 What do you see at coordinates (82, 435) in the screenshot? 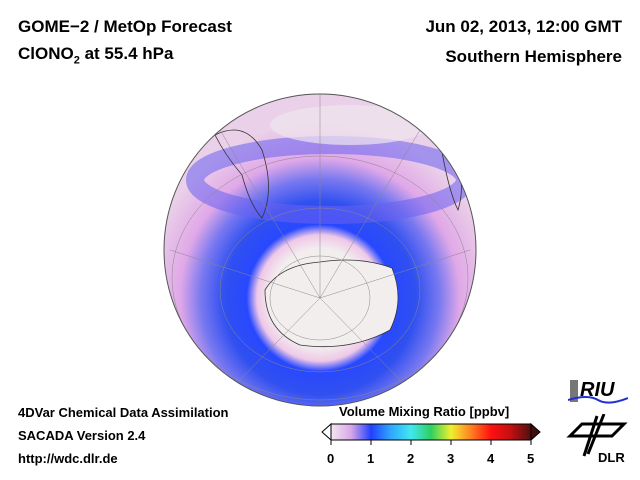
I see `footer-line-2: SACADA Version 2.4` at bounding box center [82, 435].